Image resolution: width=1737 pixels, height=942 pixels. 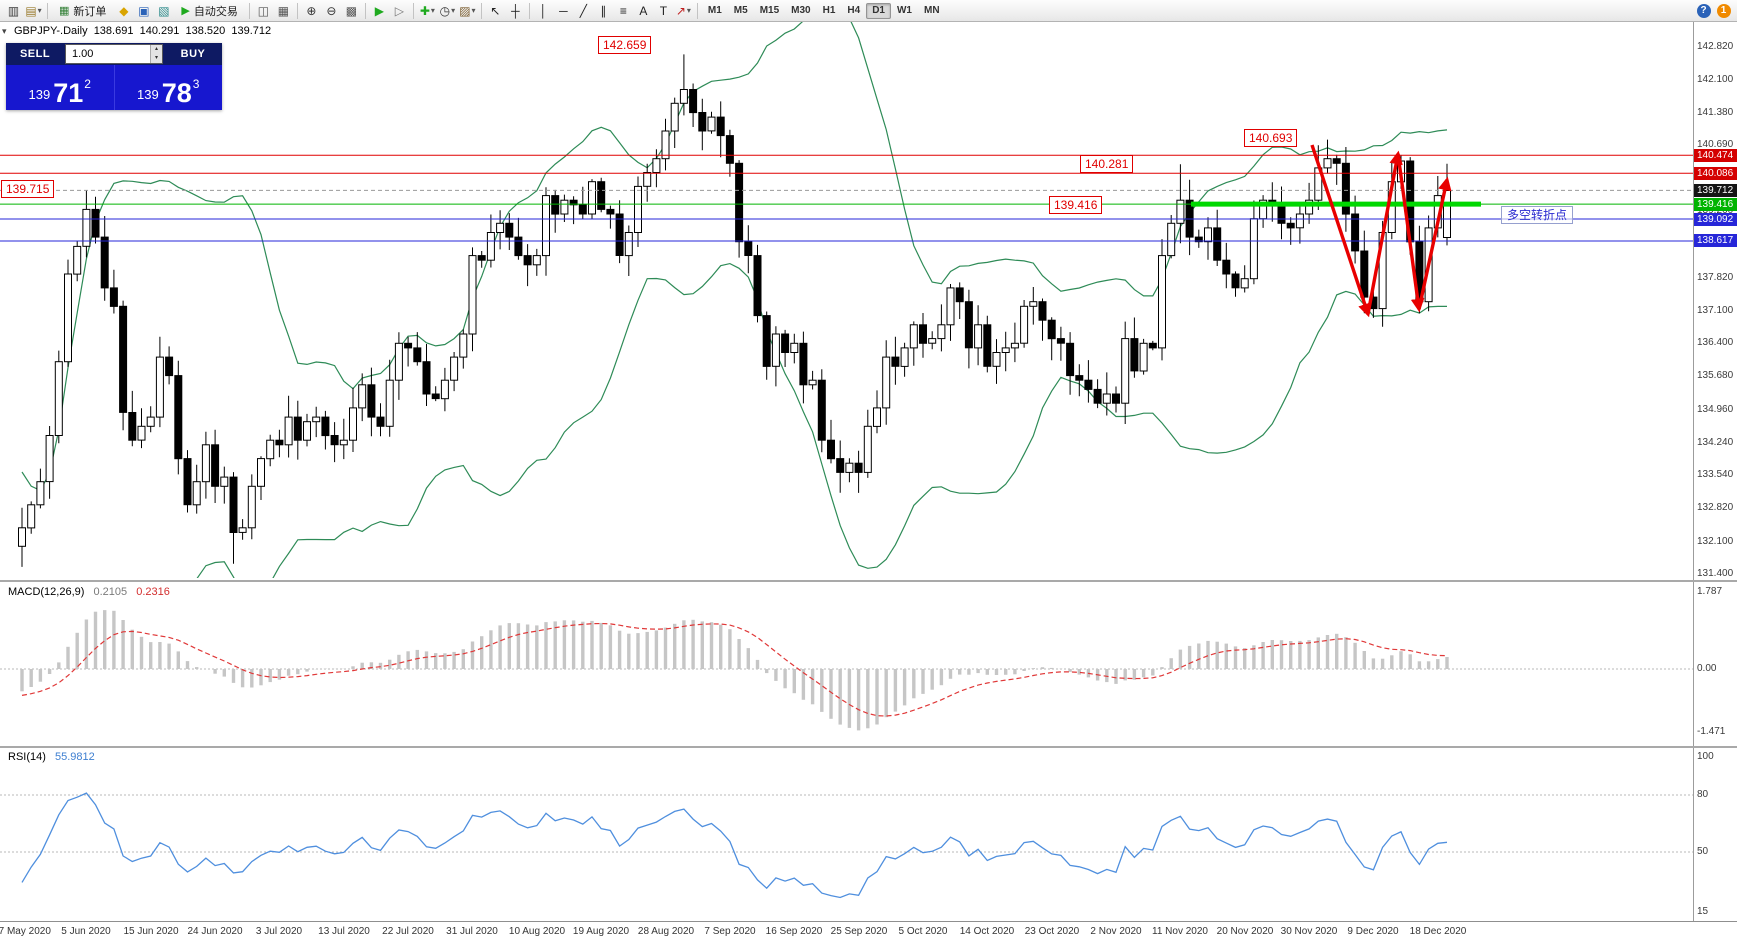 I want to click on grid-icon: ▩, so click(x=351, y=10).